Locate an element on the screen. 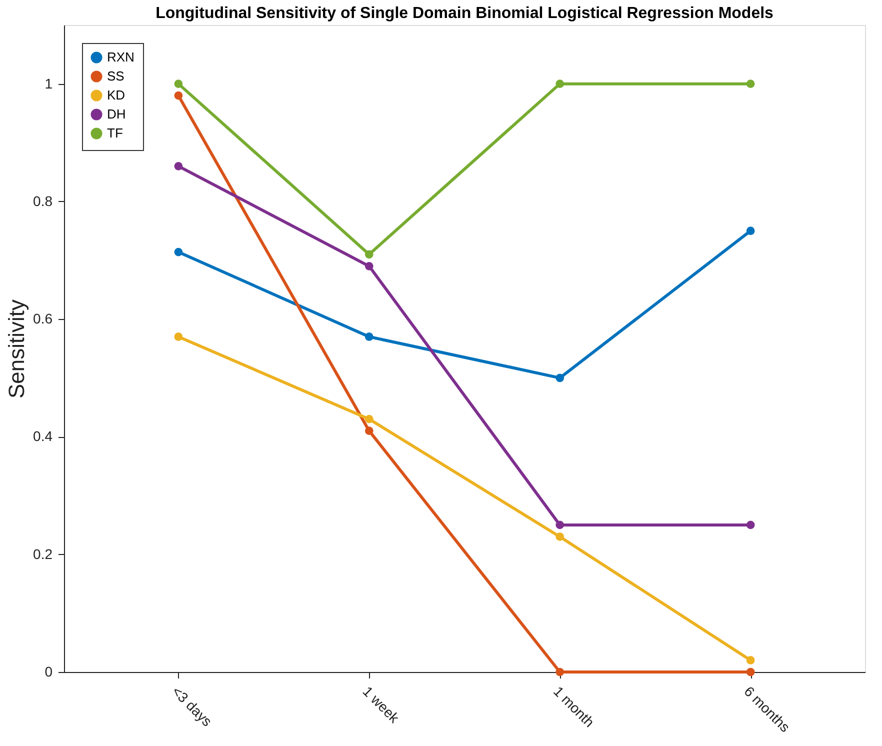 This screenshot has height=746, width=882. y-tick-label: 0.2 is located at coordinates (43, 554).